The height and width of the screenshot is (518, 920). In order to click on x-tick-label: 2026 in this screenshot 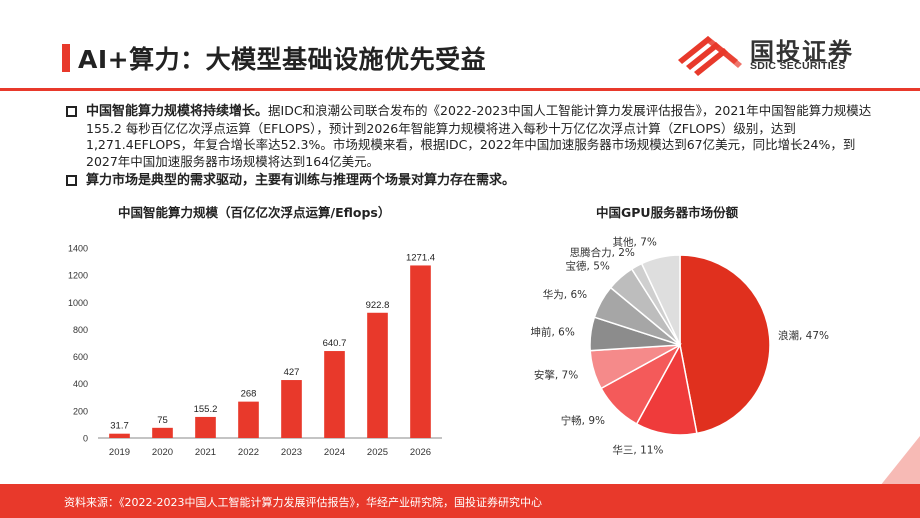, I will do `click(420, 452)`.